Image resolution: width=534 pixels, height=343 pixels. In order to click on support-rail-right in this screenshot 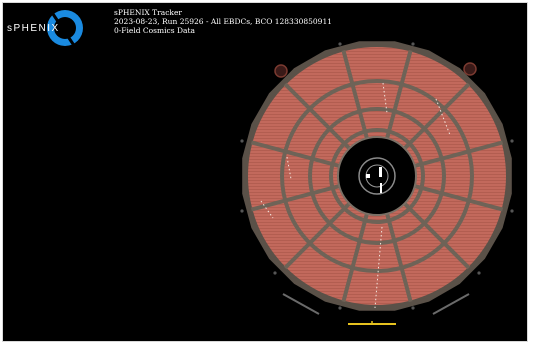, I will do `click(451, 304)`.